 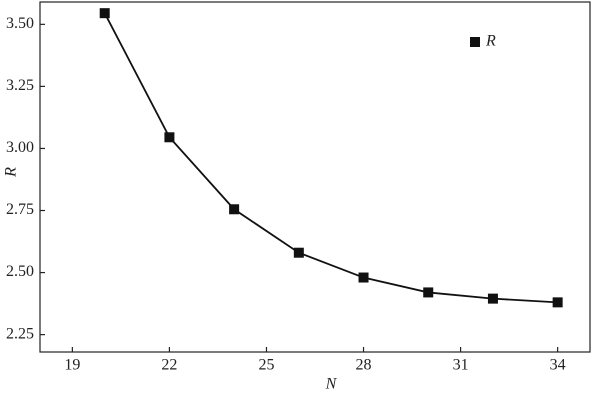 I want to click on x-tick-label: 25, so click(x=266, y=365).